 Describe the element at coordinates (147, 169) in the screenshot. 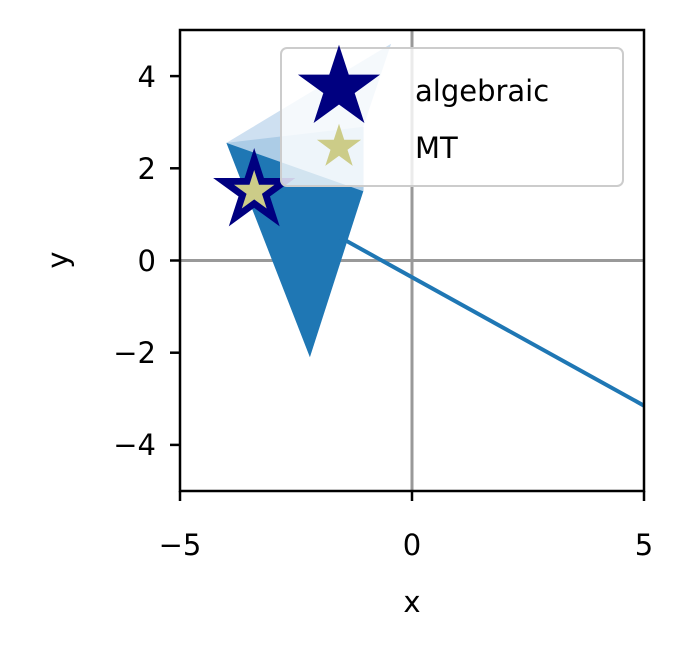

I see `y-tick-label: 2` at that location.